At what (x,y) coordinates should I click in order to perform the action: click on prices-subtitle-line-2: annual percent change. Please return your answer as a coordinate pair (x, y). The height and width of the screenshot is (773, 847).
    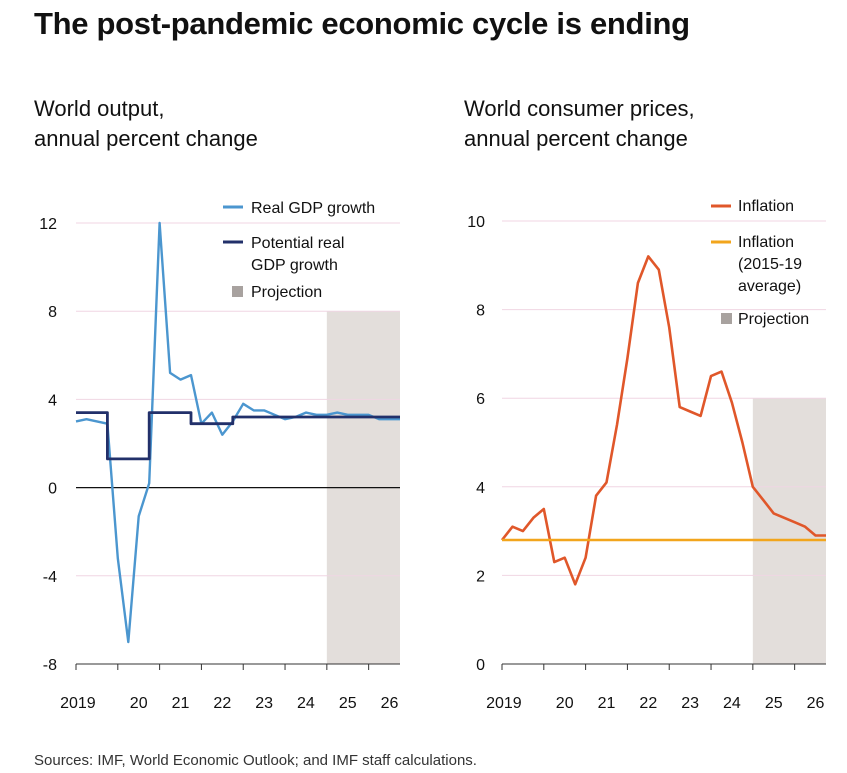
    Looking at the image, I should click on (576, 138).